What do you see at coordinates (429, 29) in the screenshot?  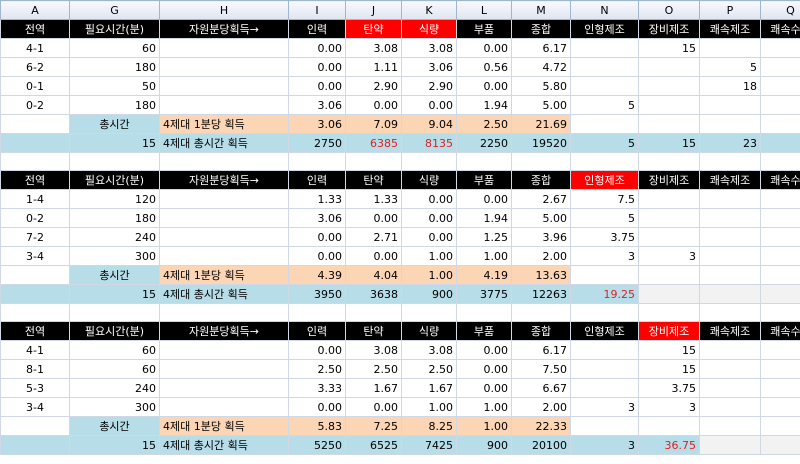 I see `header-cell-highlighted: 식량` at bounding box center [429, 29].